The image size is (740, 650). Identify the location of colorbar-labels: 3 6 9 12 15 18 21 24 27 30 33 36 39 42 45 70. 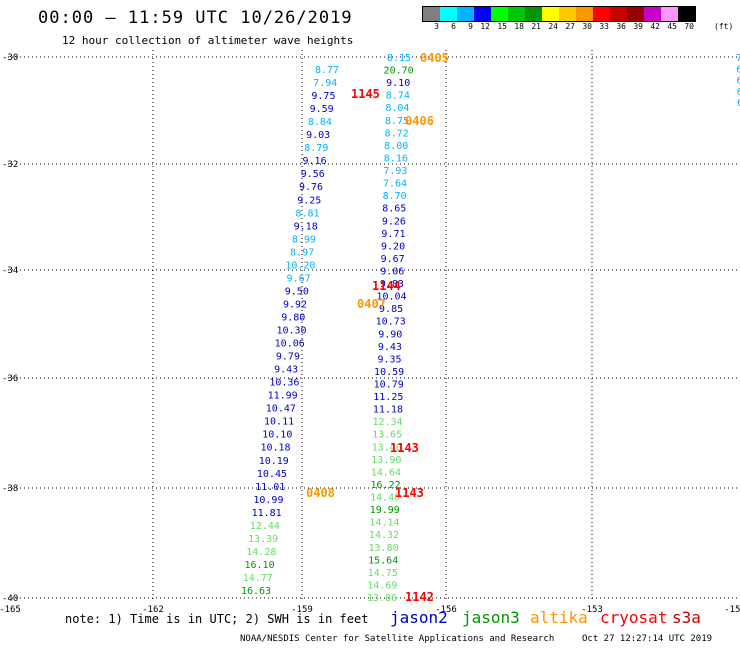
(558, 26).